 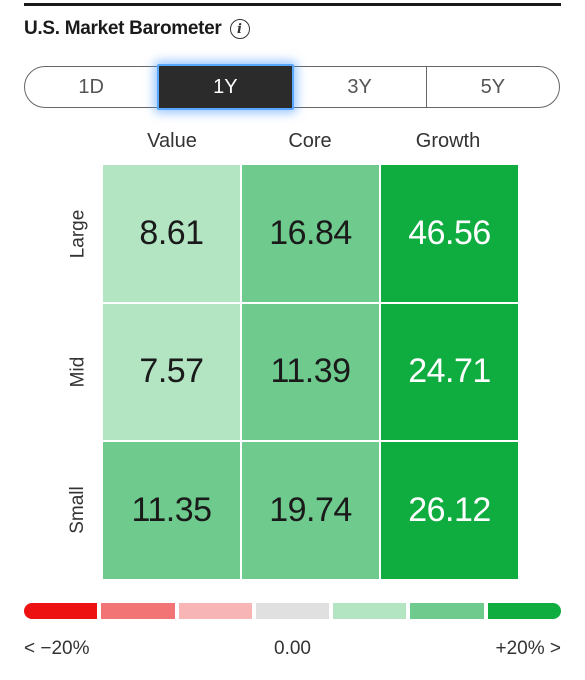 I want to click on page-title: U.S. Market Barometer, so click(x=123, y=28).